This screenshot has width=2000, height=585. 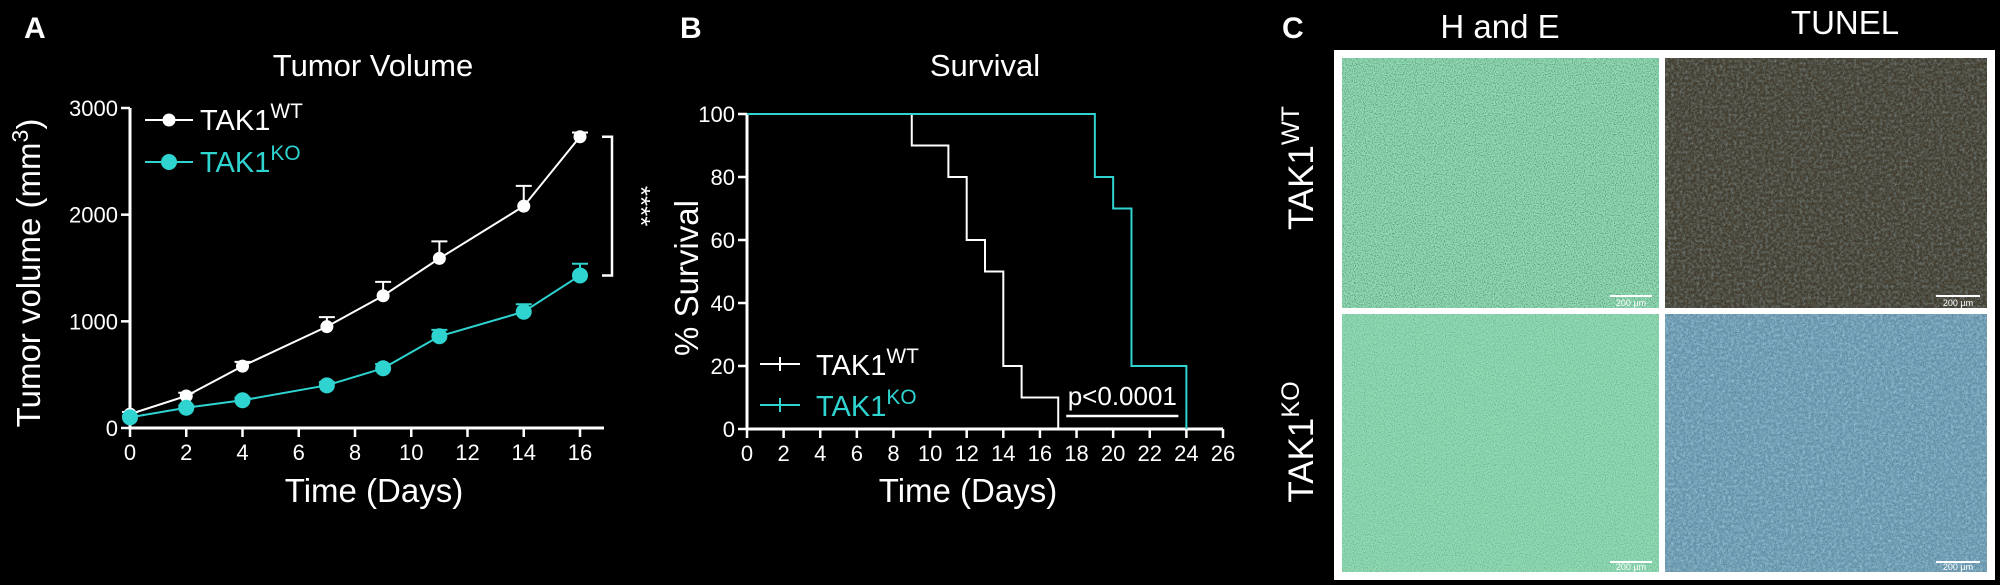 I want to click on ylabel-part: ), so click(x=28, y=124).